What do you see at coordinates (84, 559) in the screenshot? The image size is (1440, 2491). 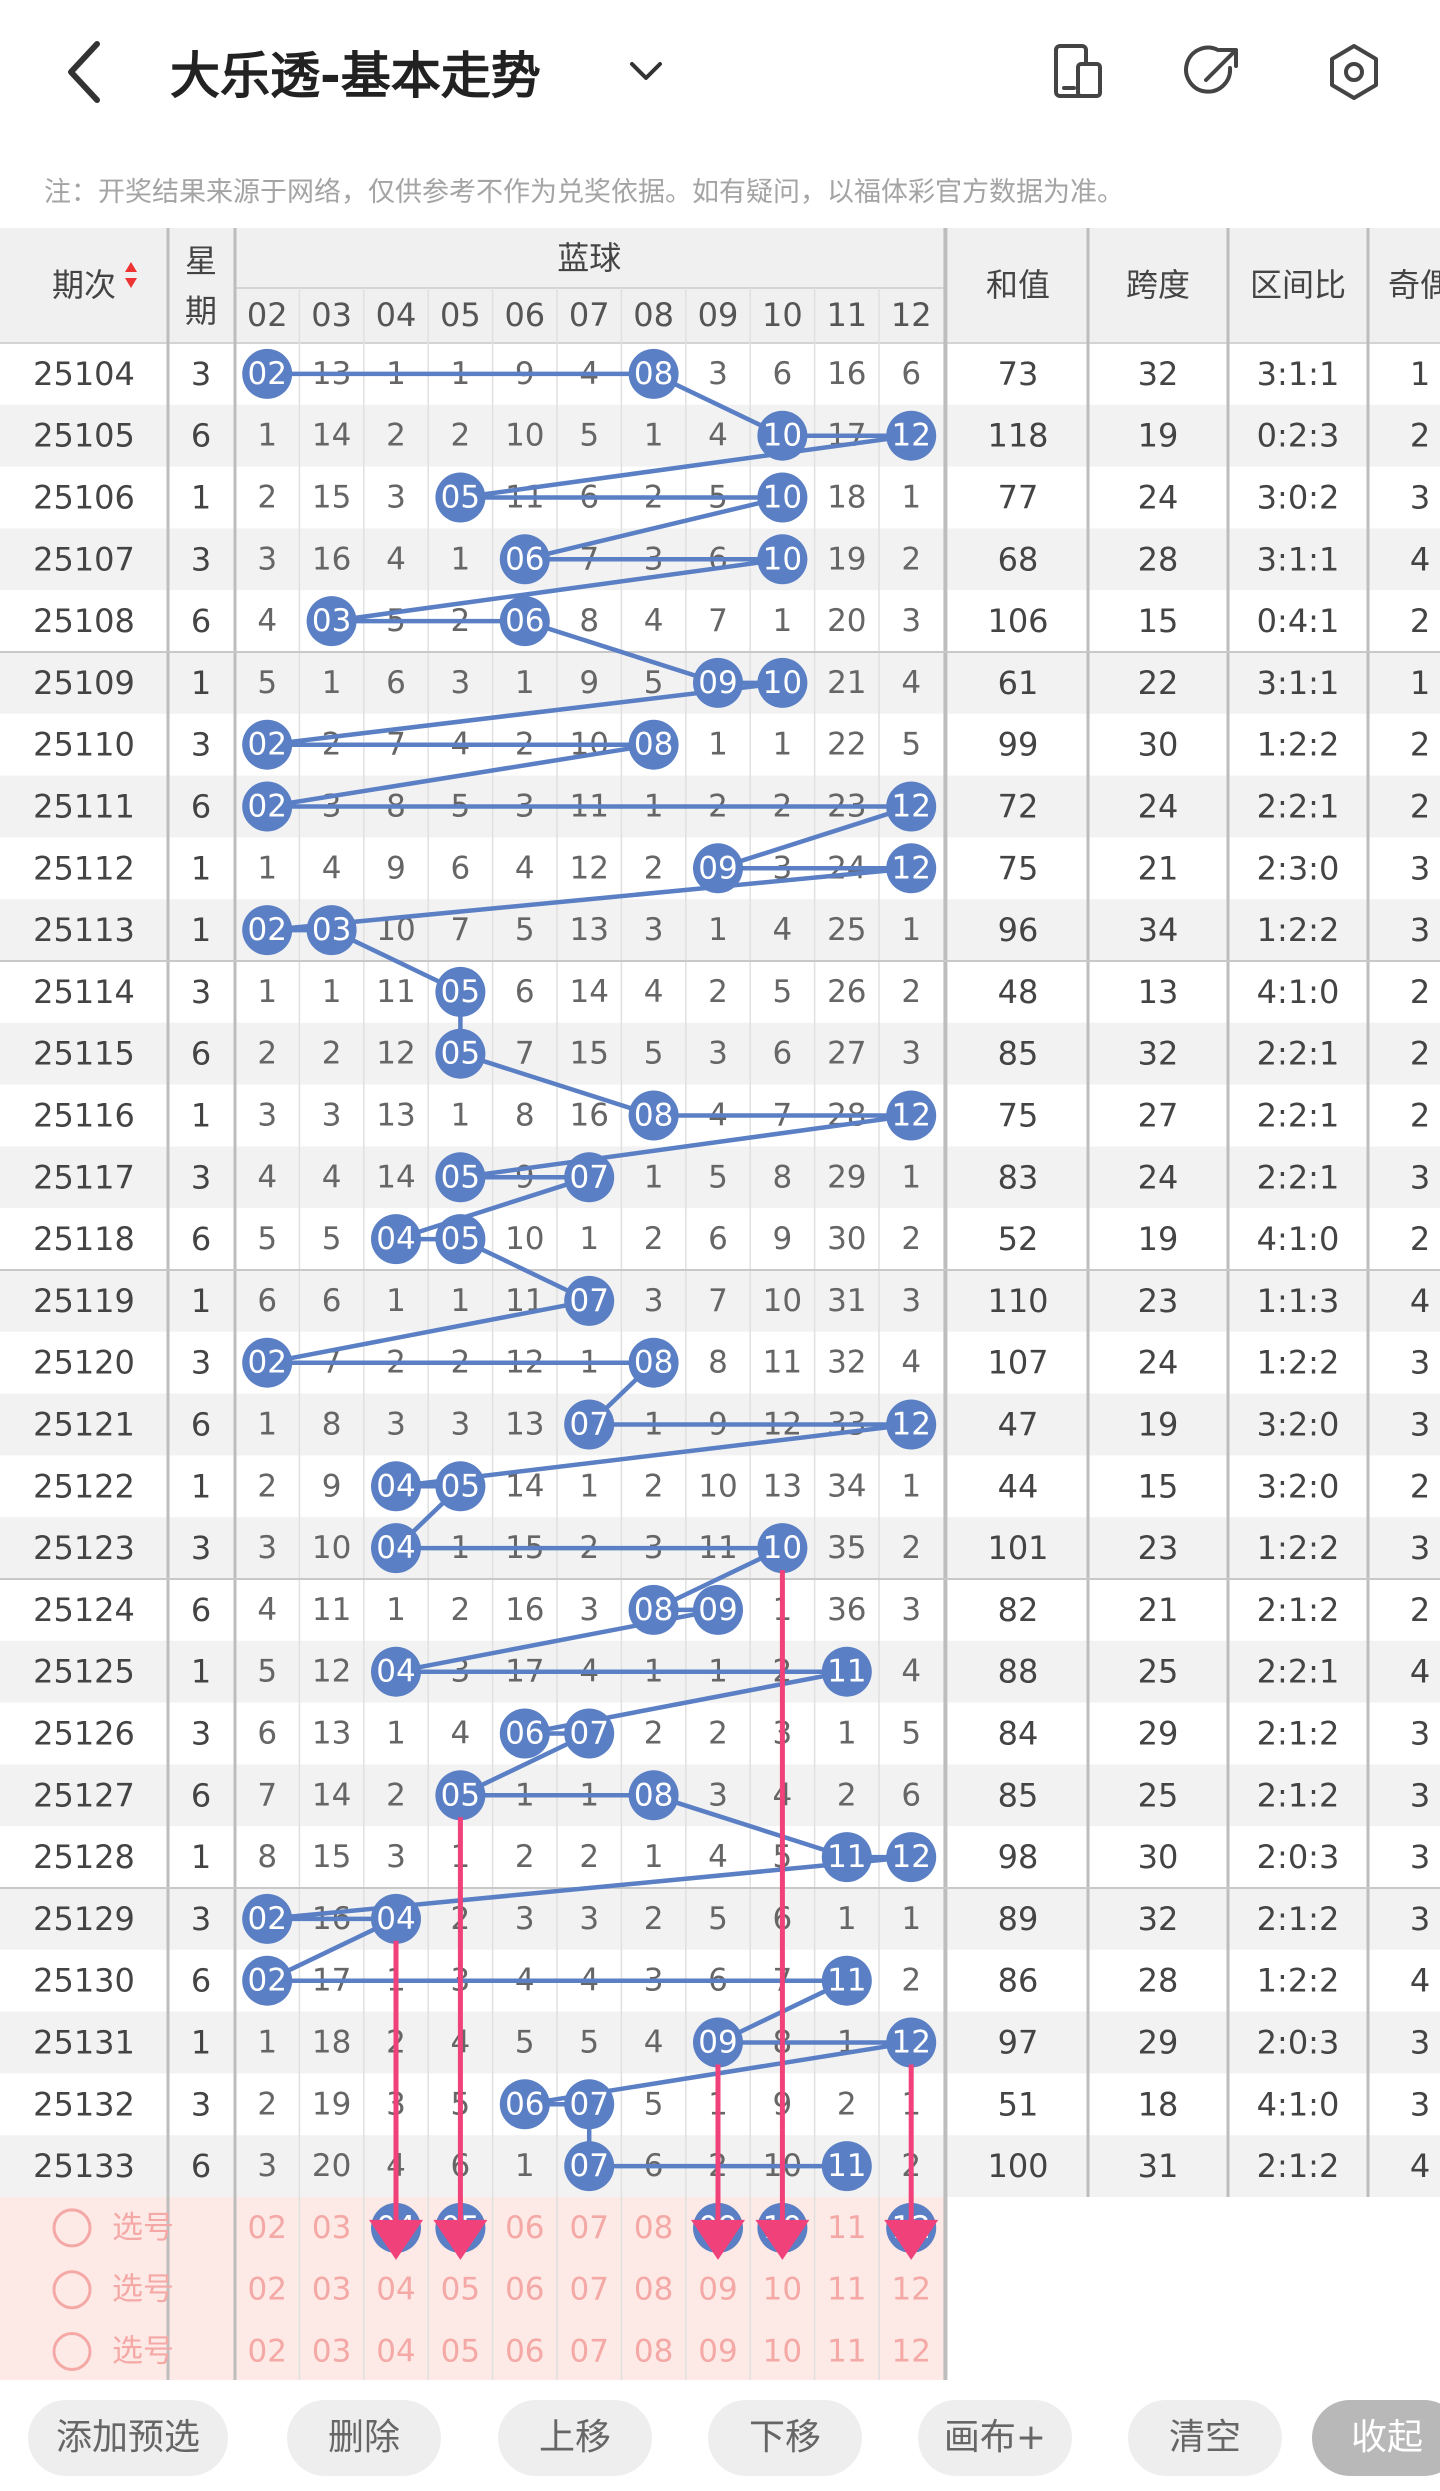 I see `period-cell: 25107` at bounding box center [84, 559].